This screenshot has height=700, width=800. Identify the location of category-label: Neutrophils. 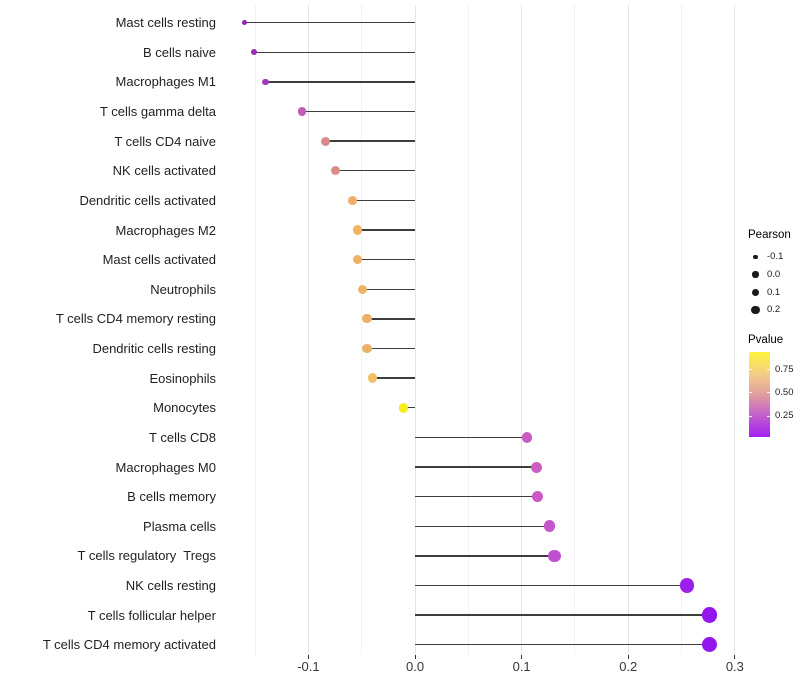
(183, 289).